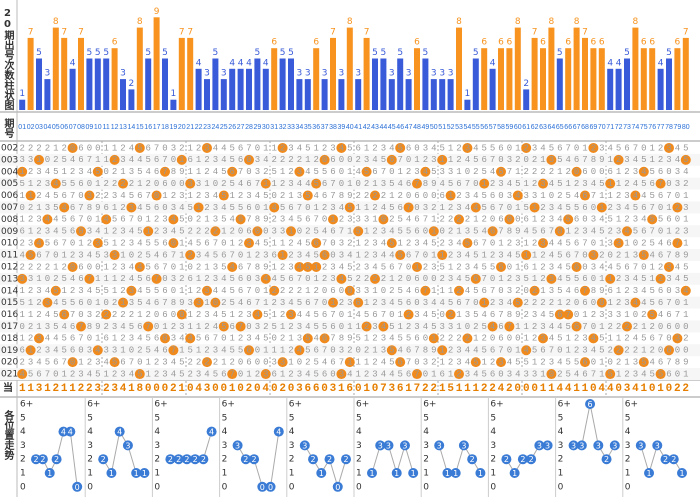 The height and width of the screenshot is (497, 700). What do you see at coordinates (228, 405) in the screenshot?
I see `trend-tick-label: 6+` at bounding box center [228, 405].